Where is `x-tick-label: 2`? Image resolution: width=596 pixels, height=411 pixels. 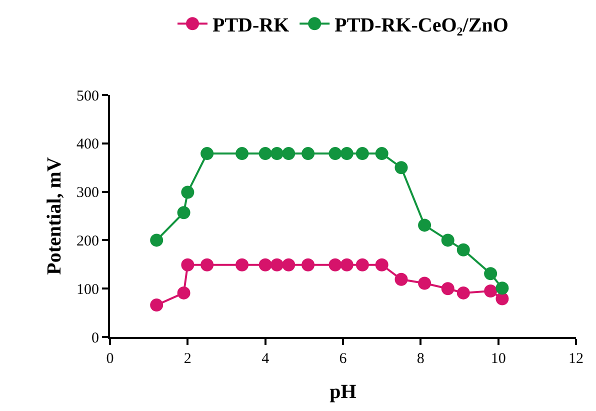
x-tick-label: 2 is located at coordinates (188, 359).